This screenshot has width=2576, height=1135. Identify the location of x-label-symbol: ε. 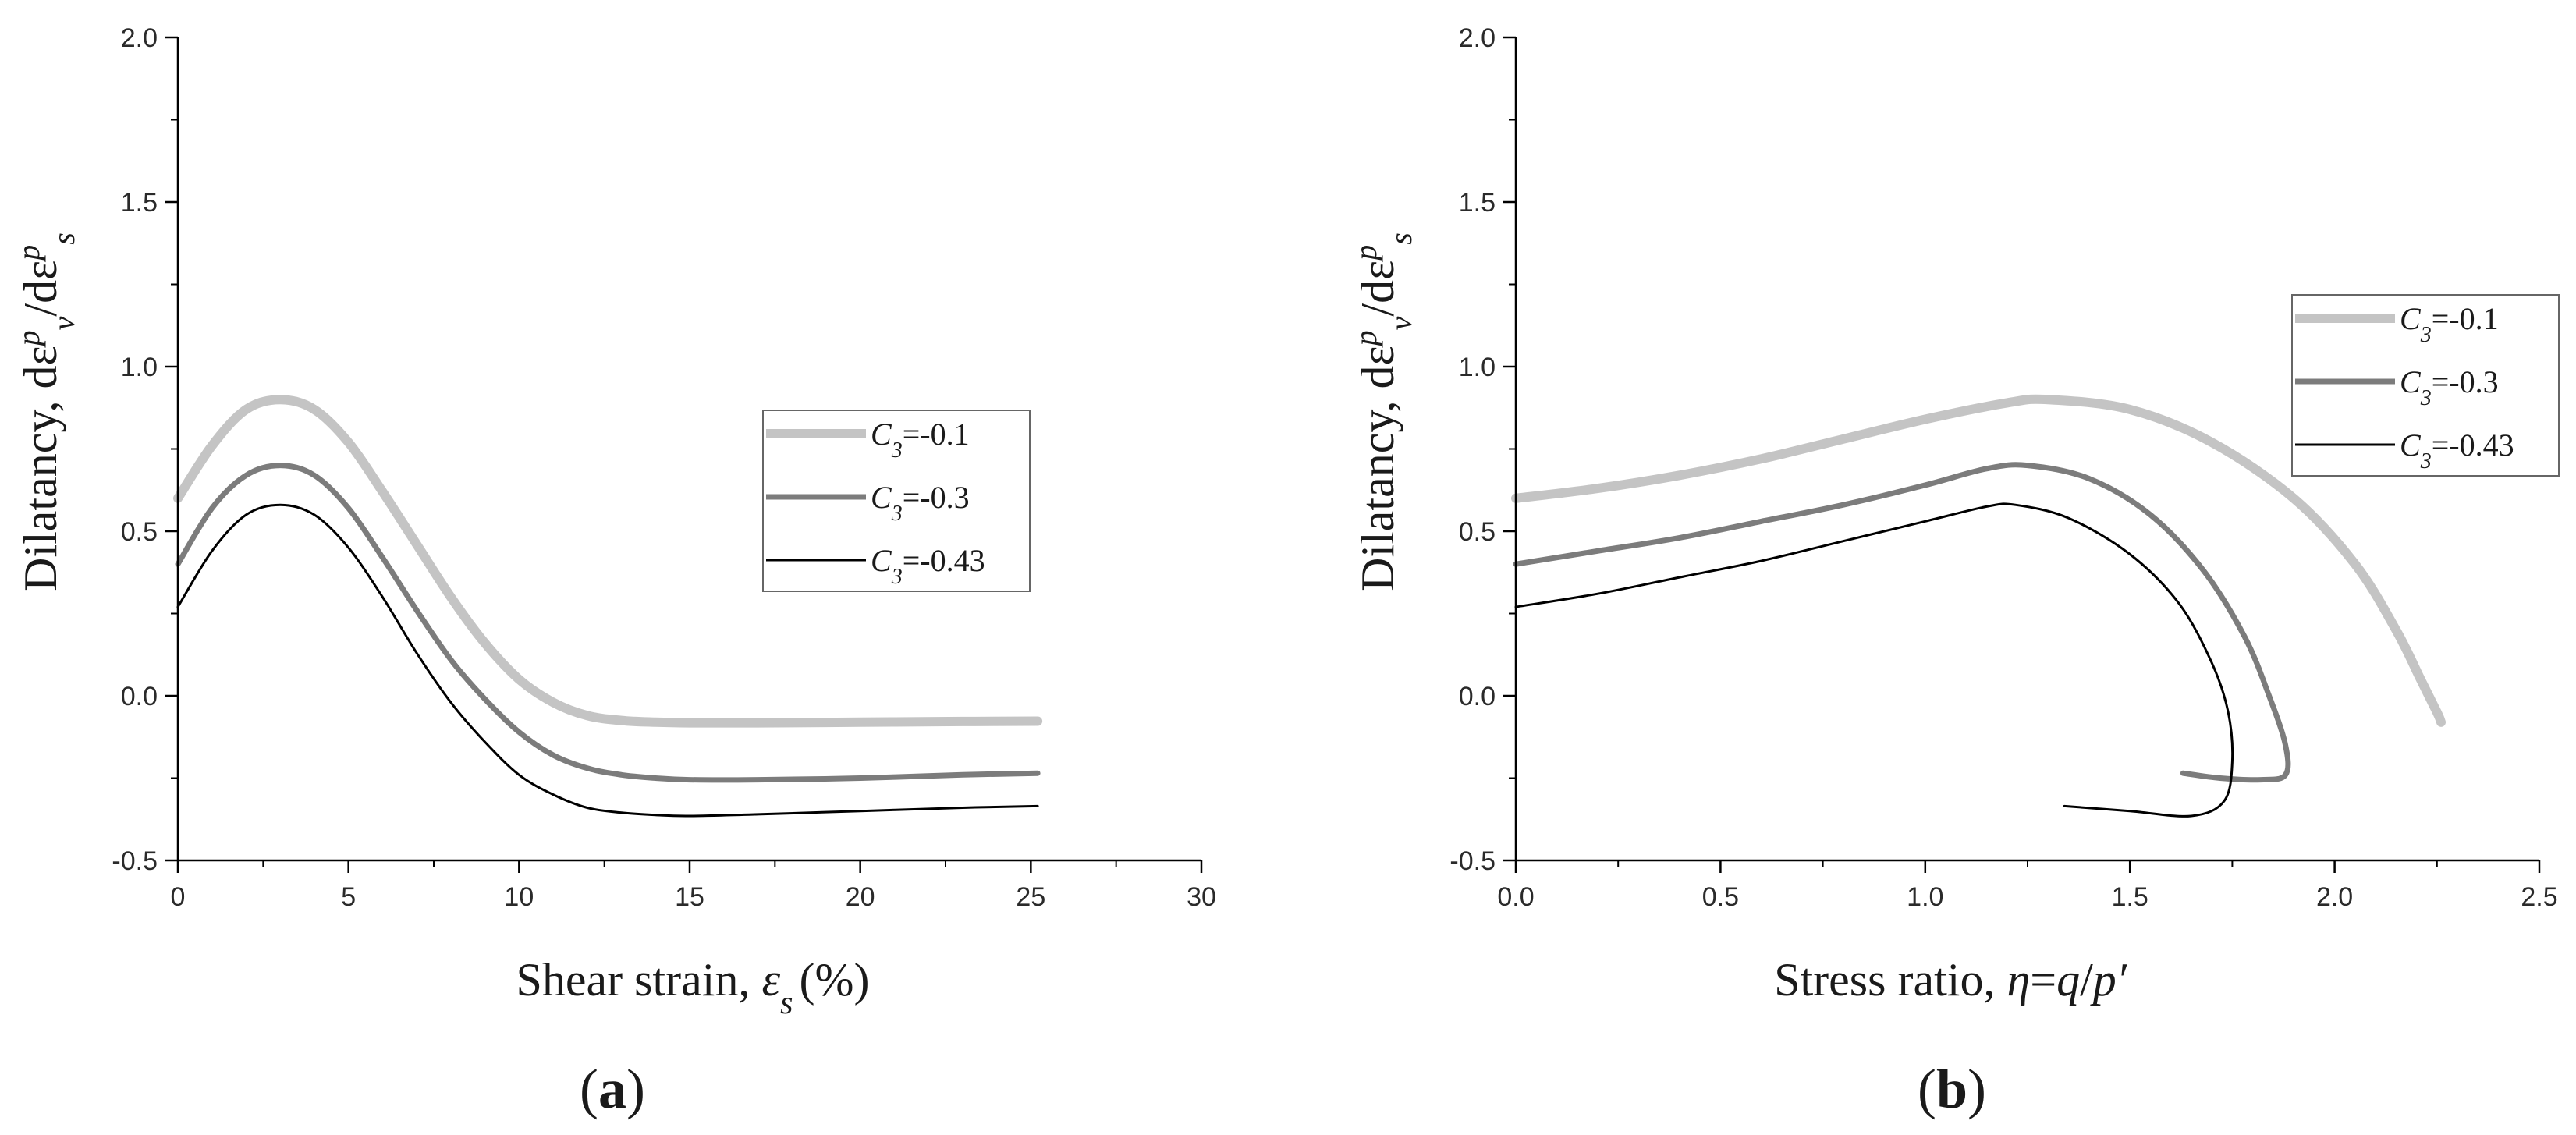
(770, 980).